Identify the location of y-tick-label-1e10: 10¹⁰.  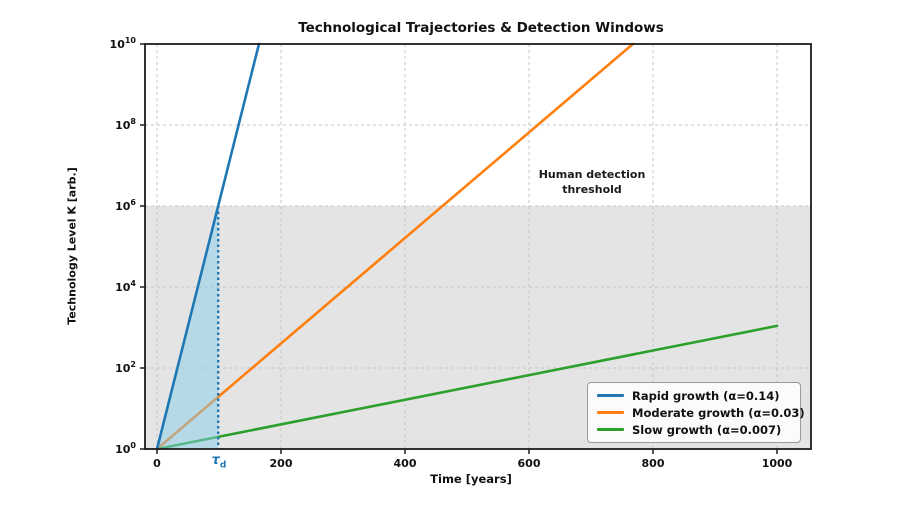
(123, 43).